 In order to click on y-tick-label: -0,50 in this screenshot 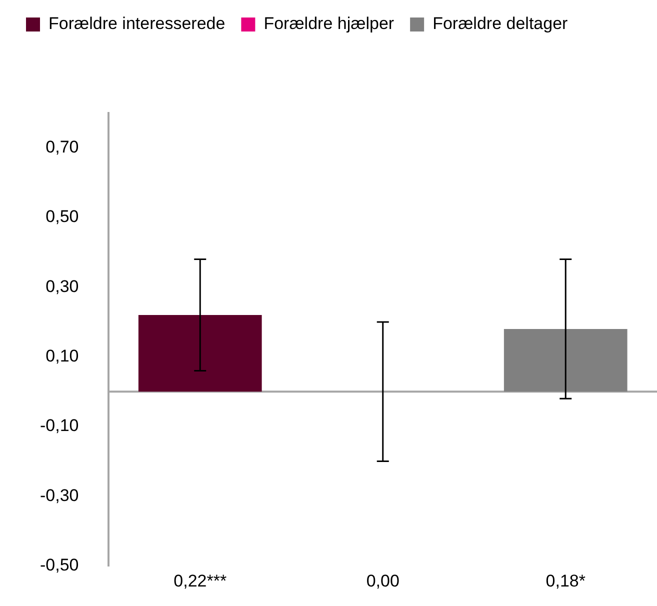, I will do `click(59, 564)`.